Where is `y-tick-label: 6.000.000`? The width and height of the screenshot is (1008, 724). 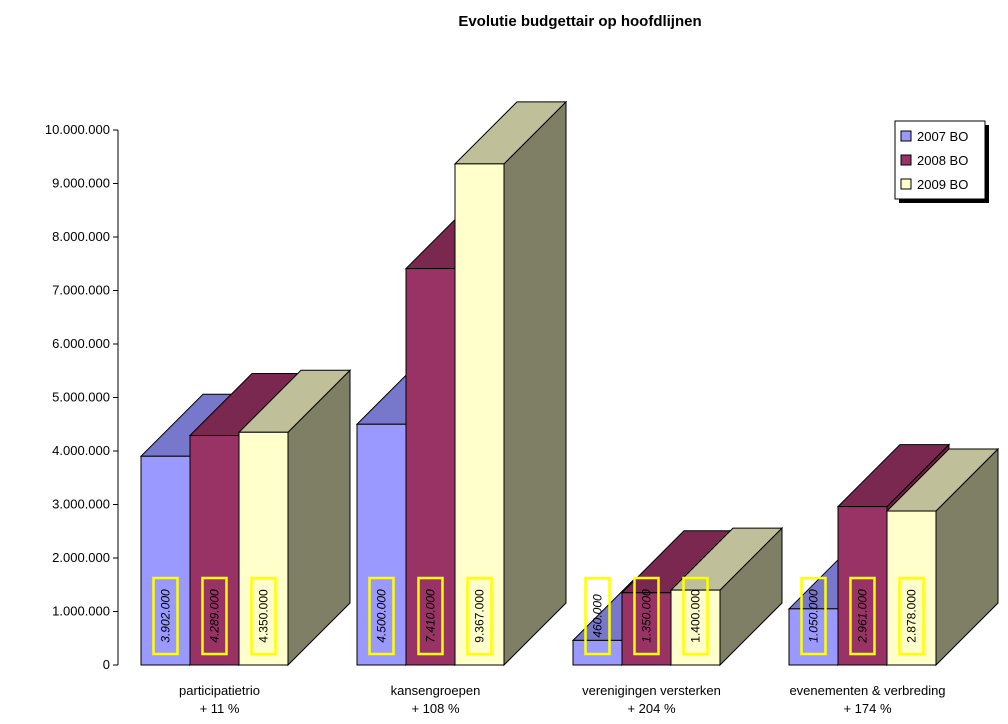 y-tick-label: 6.000.000 is located at coordinates (81, 343).